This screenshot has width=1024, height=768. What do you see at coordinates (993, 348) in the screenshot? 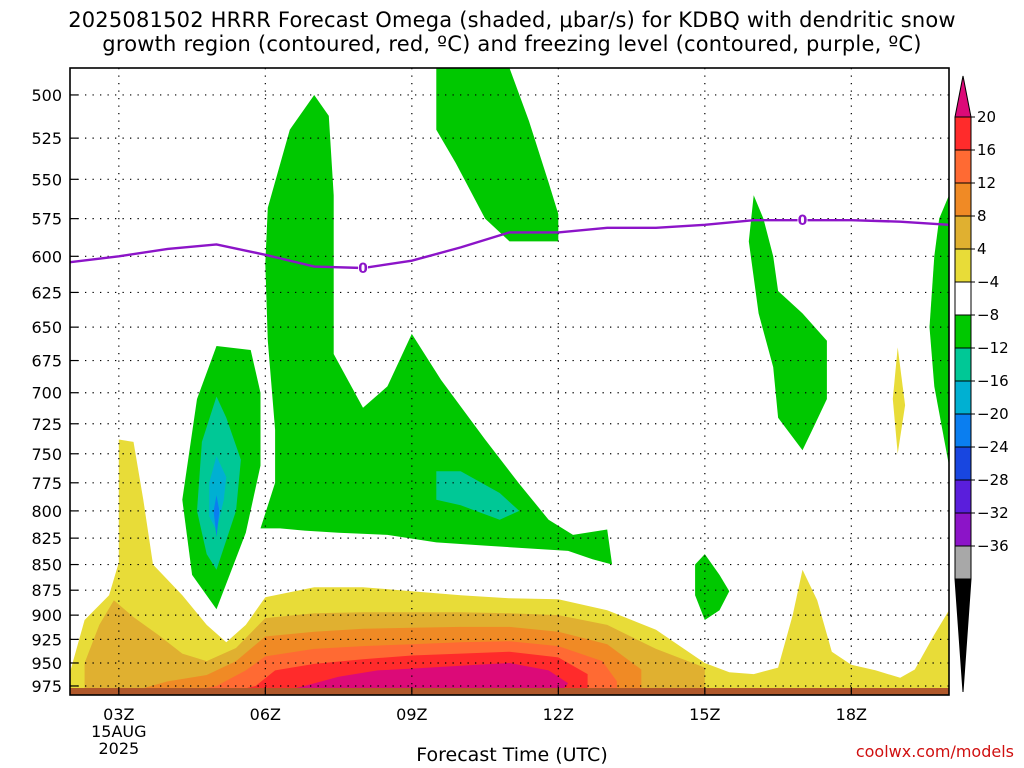
I see `colorbar-label-8: −12` at bounding box center [993, 348].